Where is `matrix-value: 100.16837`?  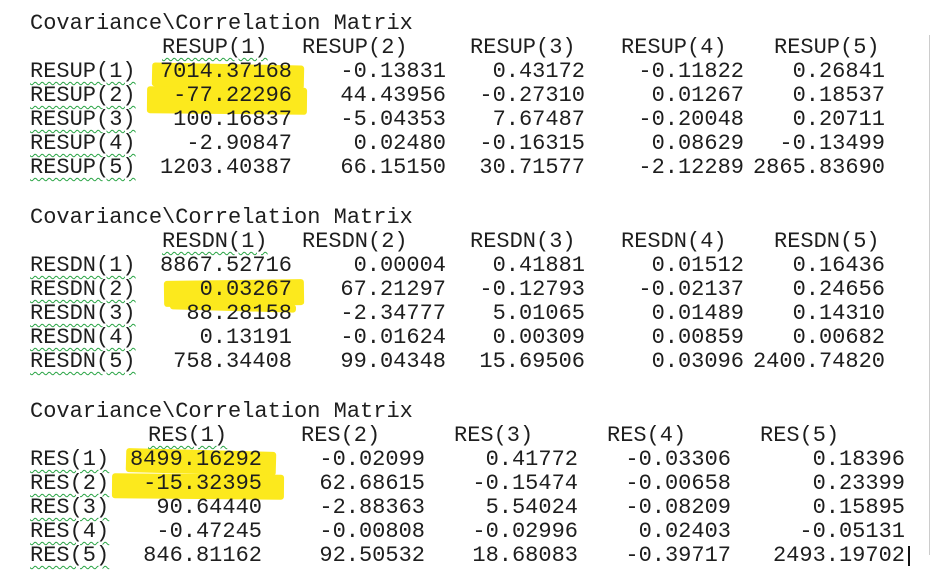
matrix-value: 100.16837 is located at coordinates (232, 119).